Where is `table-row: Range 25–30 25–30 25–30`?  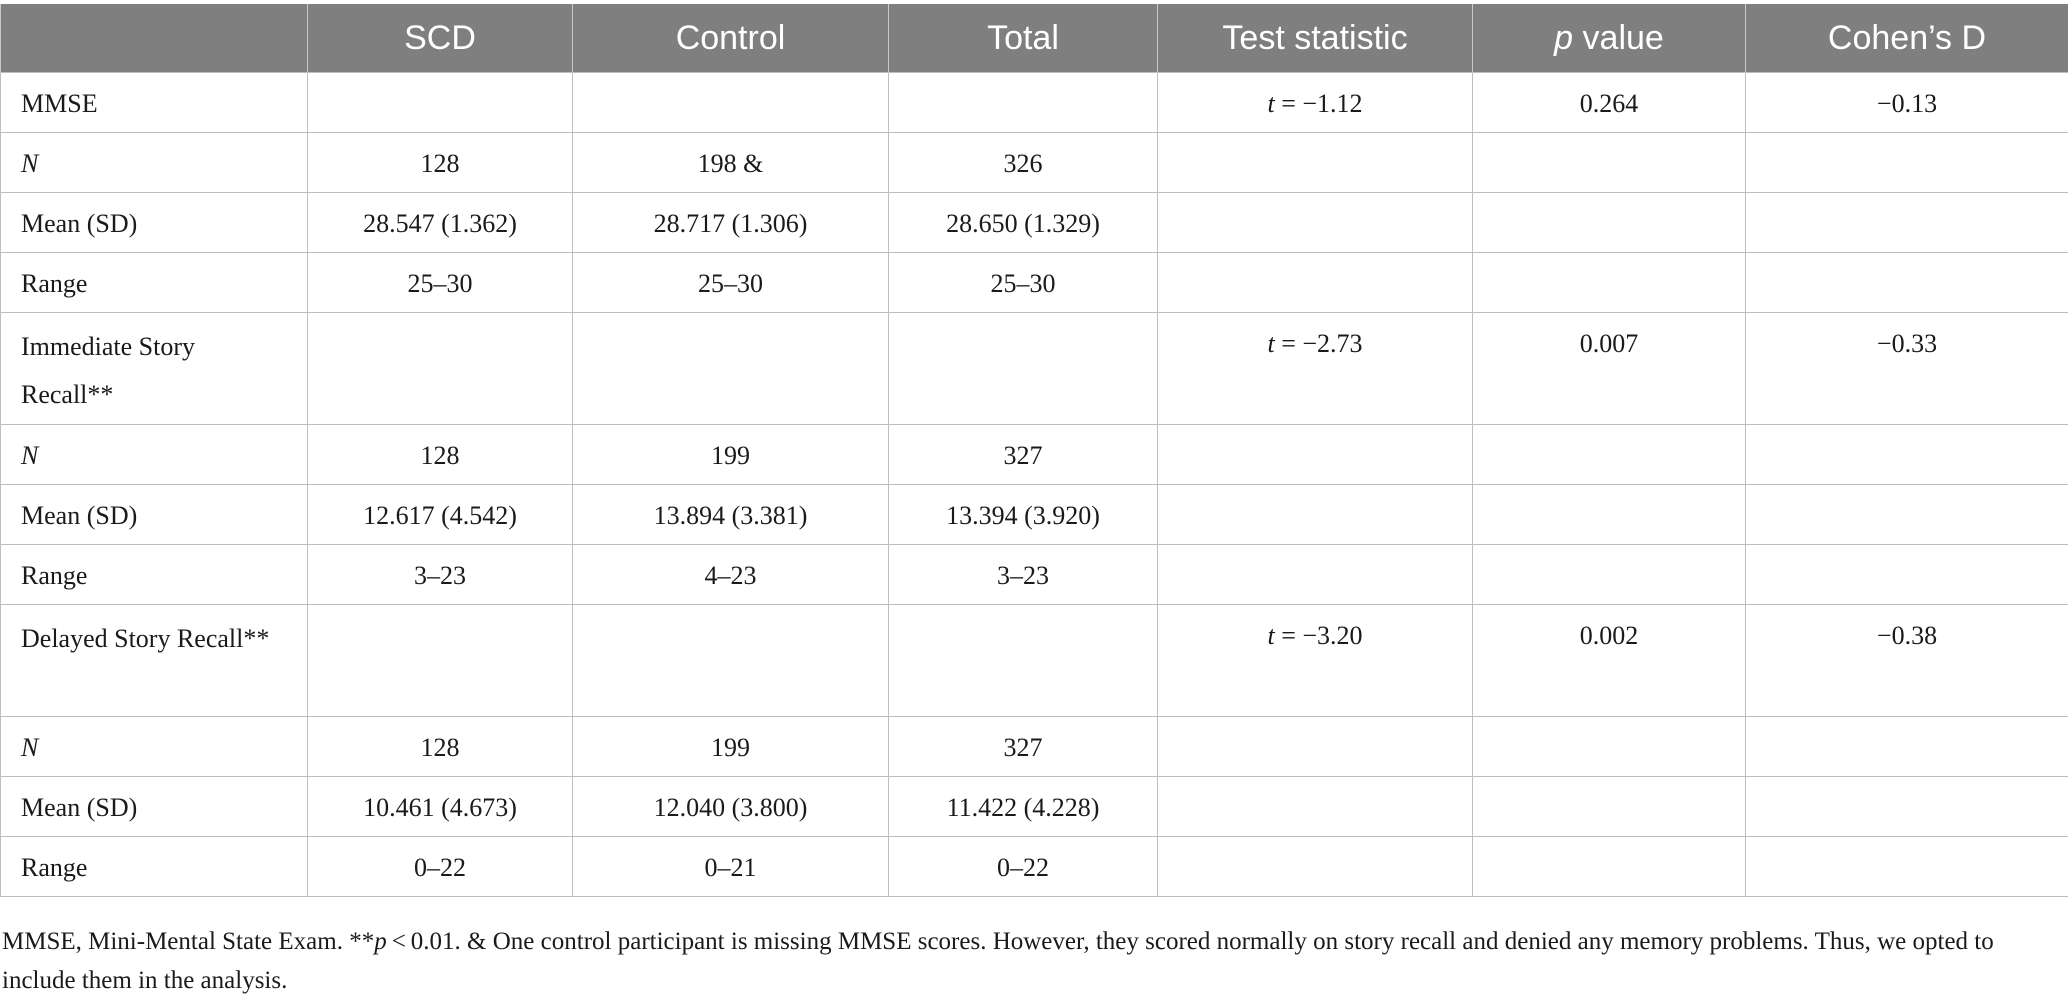 table-row: Range 25–30 25–30 25–30 is located at coordinates (1034, 282).